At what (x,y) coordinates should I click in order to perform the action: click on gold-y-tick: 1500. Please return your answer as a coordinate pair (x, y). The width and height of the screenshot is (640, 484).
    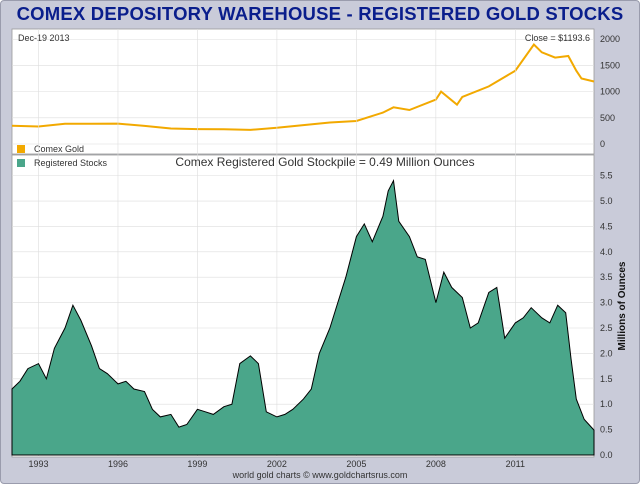
    Looking at the image, I should click on (610, 65).